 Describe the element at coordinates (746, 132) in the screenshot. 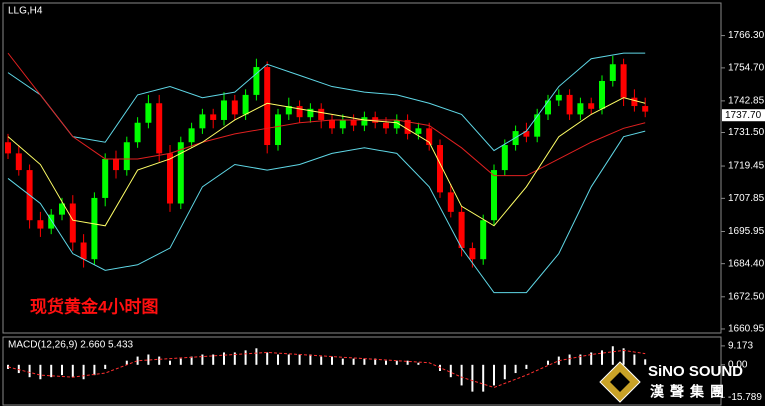

I see `y-tick-label: 1731.50` at that location.